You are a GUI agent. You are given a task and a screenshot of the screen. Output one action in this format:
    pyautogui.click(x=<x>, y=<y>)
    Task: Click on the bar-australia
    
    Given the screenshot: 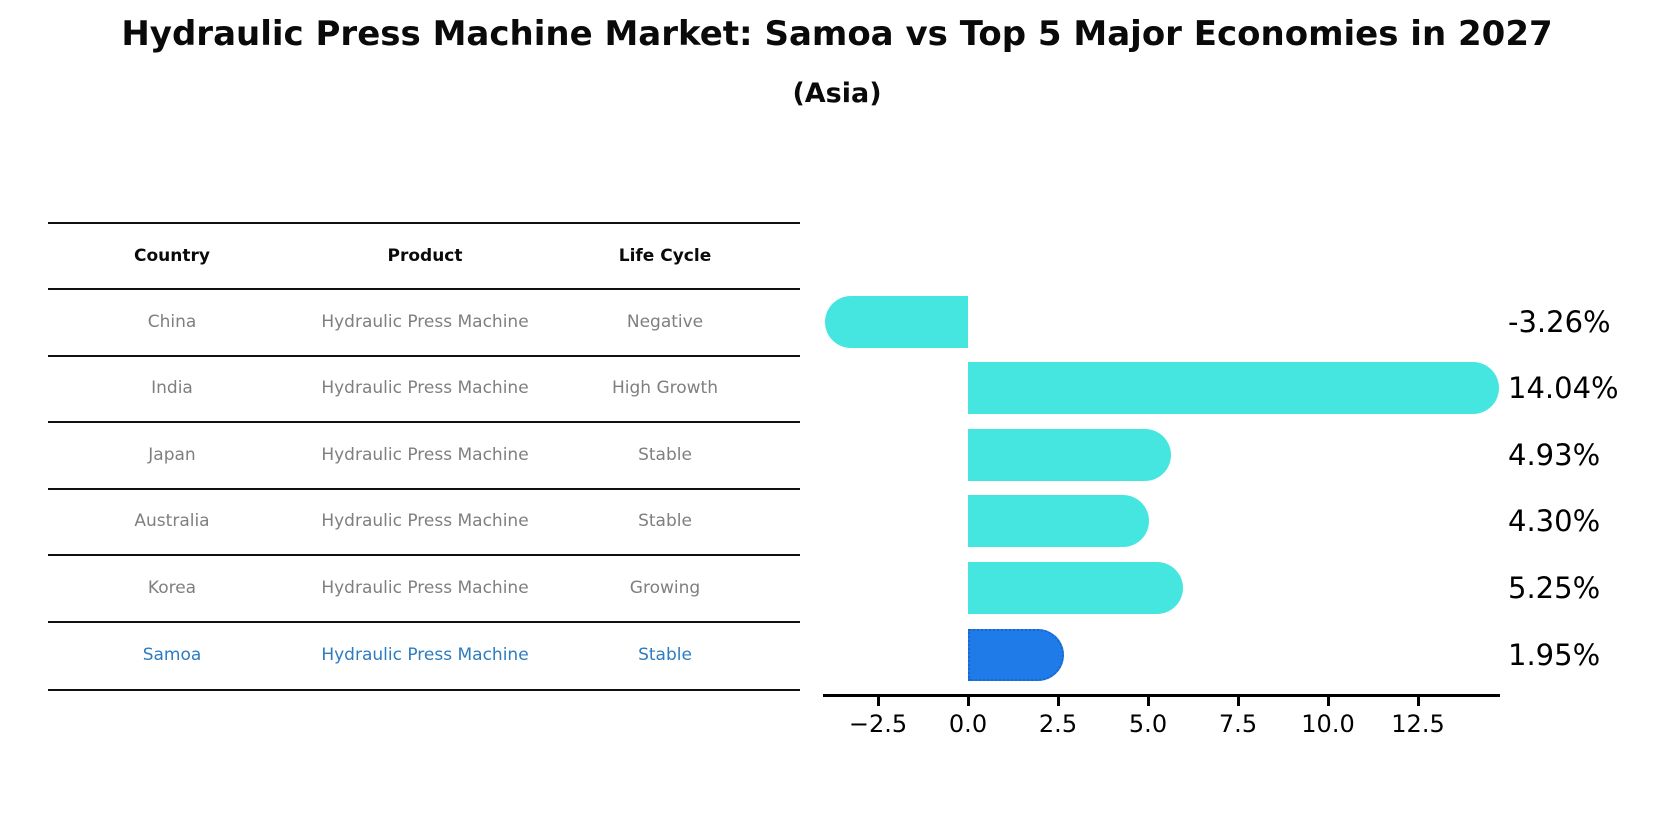 What is the action you would take?
    pyautogui.click(x=1058, y=521)
    